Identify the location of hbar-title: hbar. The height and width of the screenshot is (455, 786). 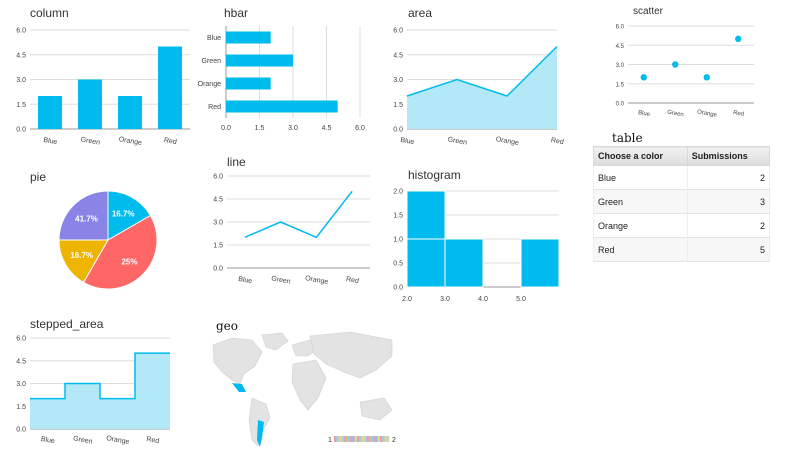
(236, 13).